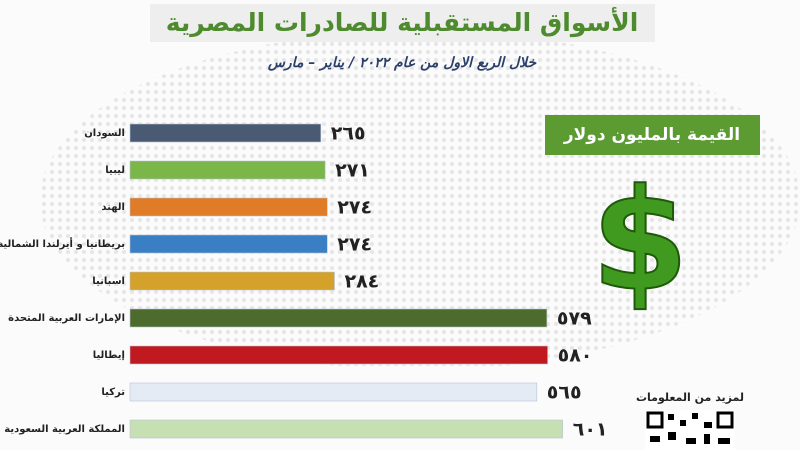  What do you see at coordinates (115, 170) in the screenshot?
I see `category-label: ليبيا` at bounding box center [115, 170].